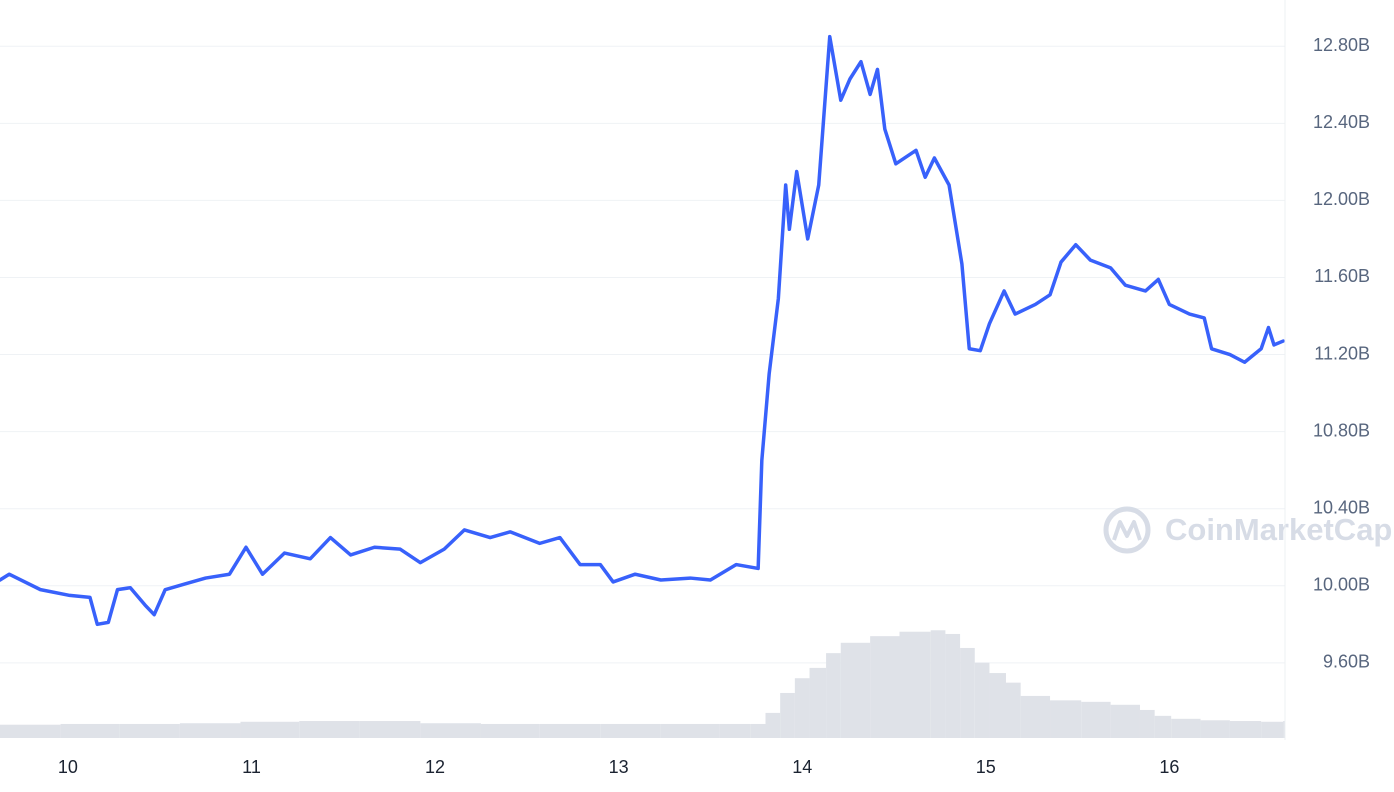 This screenshot has width=1394, height=792. What do you see at coordinates (986, 767) in the screenshot?
I see `x-tick-label: 15` at bounding box center [986, 767].